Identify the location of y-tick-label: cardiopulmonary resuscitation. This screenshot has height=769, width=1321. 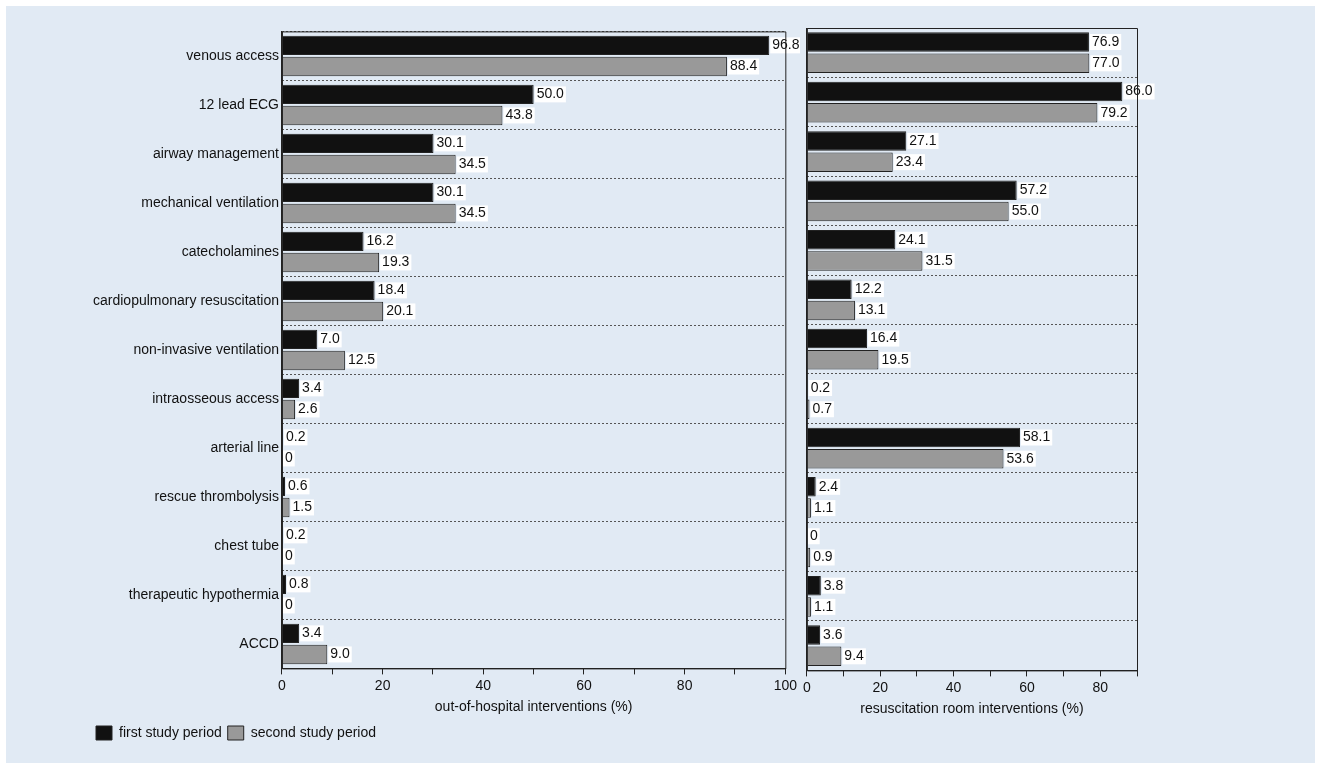
(185, 299).